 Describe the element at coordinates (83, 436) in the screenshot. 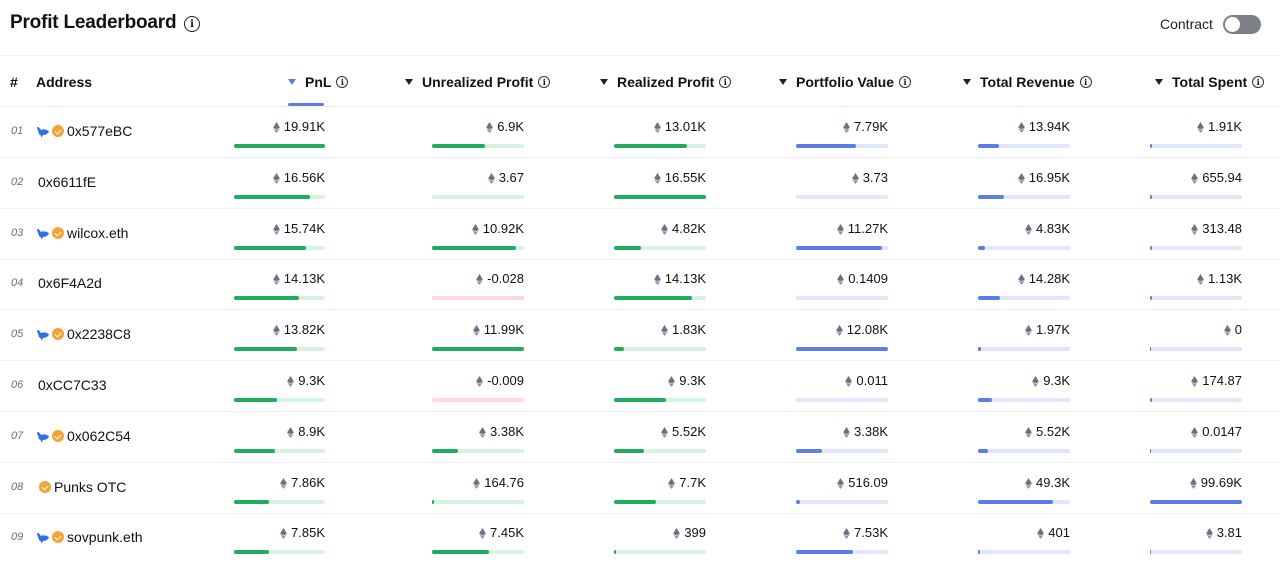

I see `address-link: 0x062C54` at that location.